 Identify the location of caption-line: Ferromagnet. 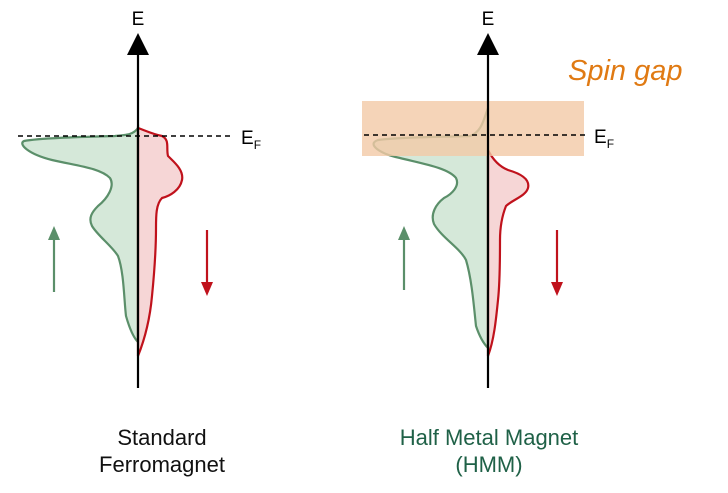
(162, 464).